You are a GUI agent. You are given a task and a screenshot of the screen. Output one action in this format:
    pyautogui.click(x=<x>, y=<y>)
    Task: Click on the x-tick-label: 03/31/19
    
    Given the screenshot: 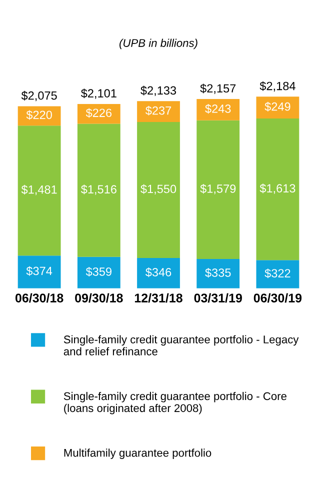 What is the action you would take?
    pyautogui.click(x=218, y=298)
    